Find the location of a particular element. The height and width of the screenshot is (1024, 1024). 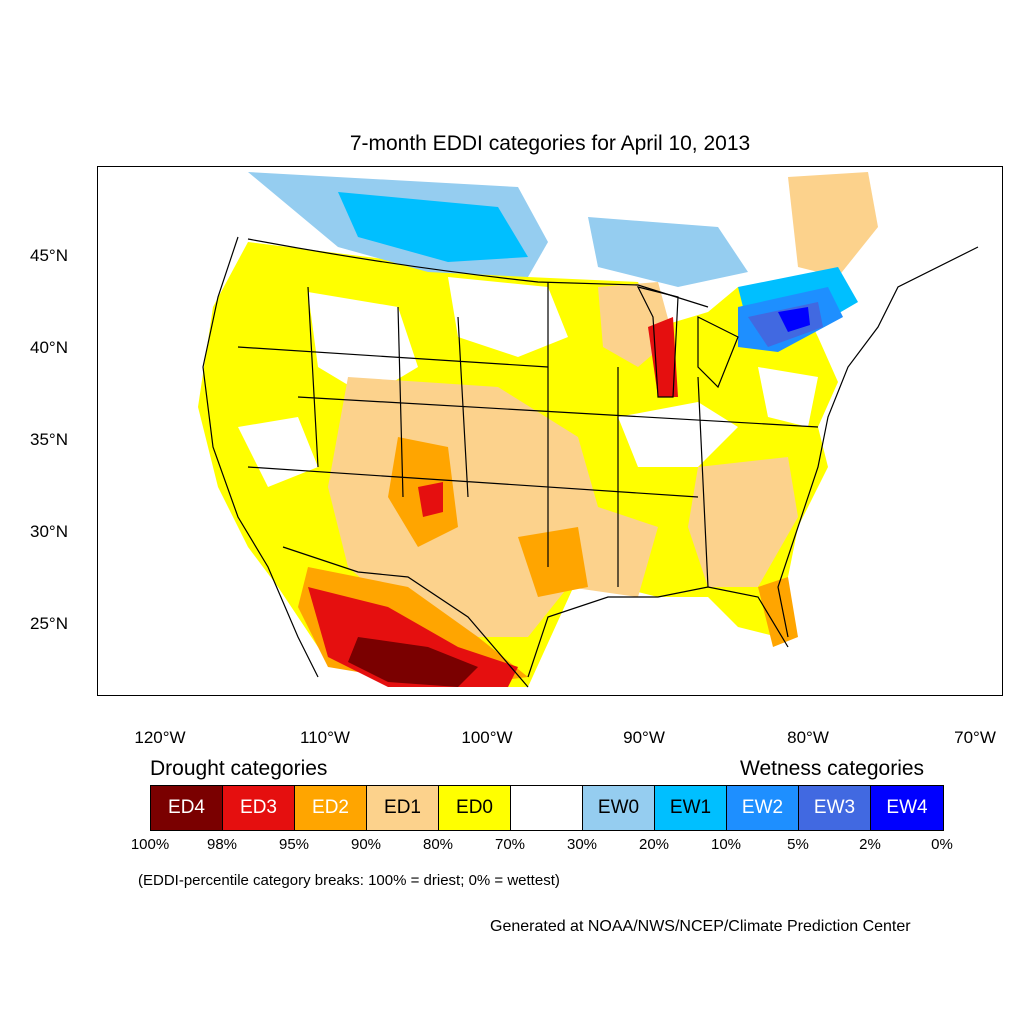

lon-label-80: 80°W is located at coordinates (808, 737).